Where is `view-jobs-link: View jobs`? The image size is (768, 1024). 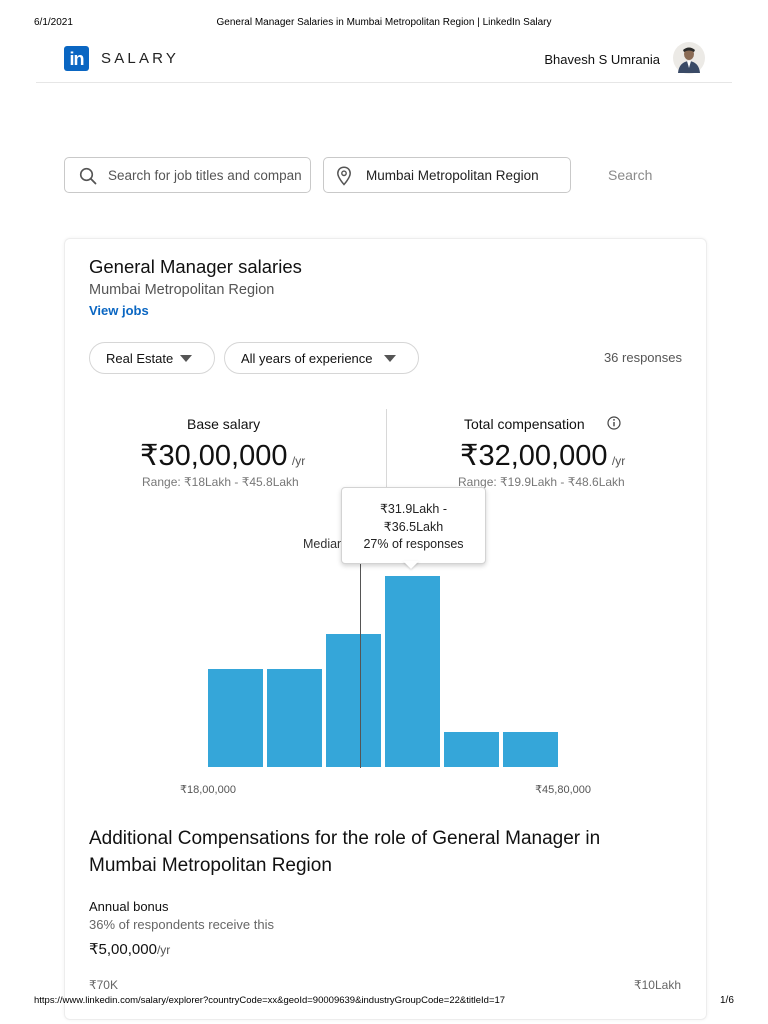
view-jobs-link: View jobs is located at coordinates (119, 310).